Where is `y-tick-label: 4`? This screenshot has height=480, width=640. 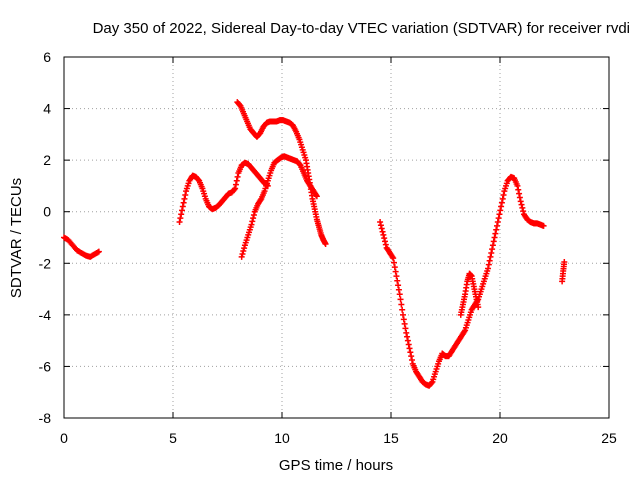 y-tick-label: 4 is located at coordinates (47, 109).